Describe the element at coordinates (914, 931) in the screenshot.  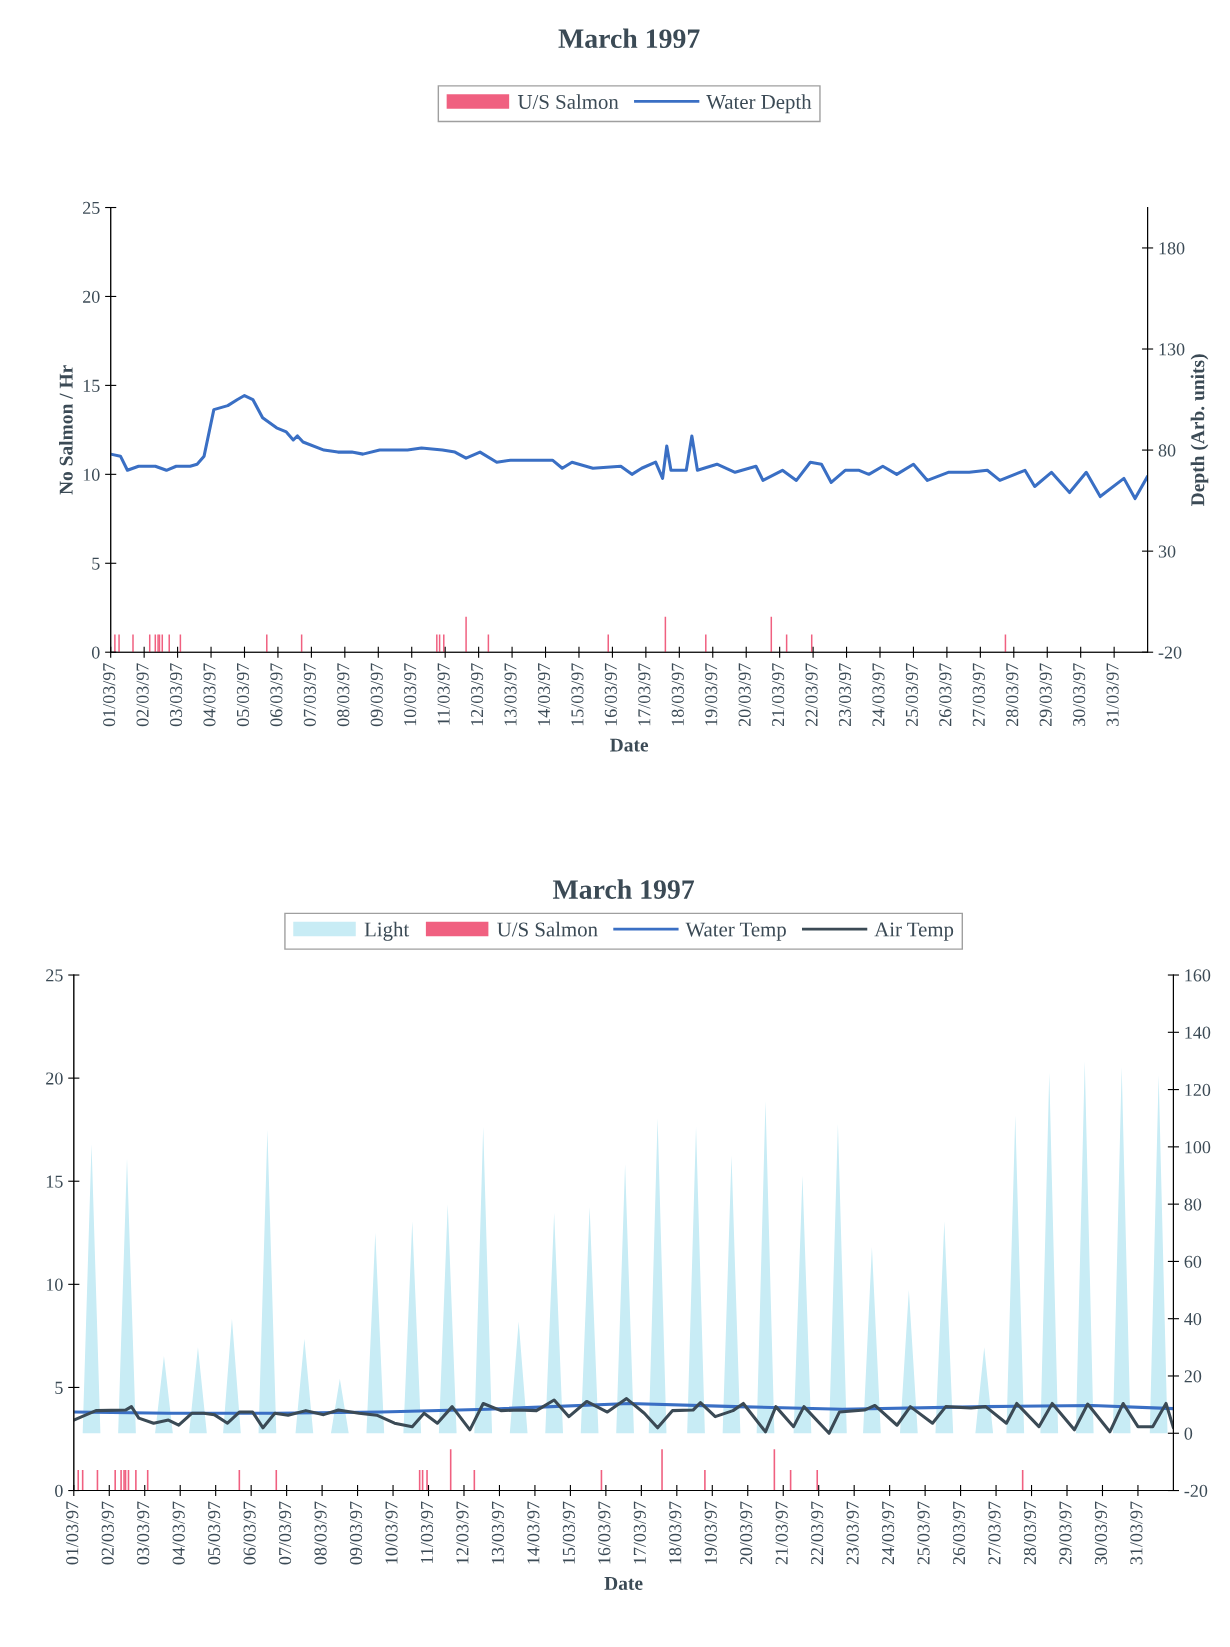
I see `legend-label: Air Temp` at that location.